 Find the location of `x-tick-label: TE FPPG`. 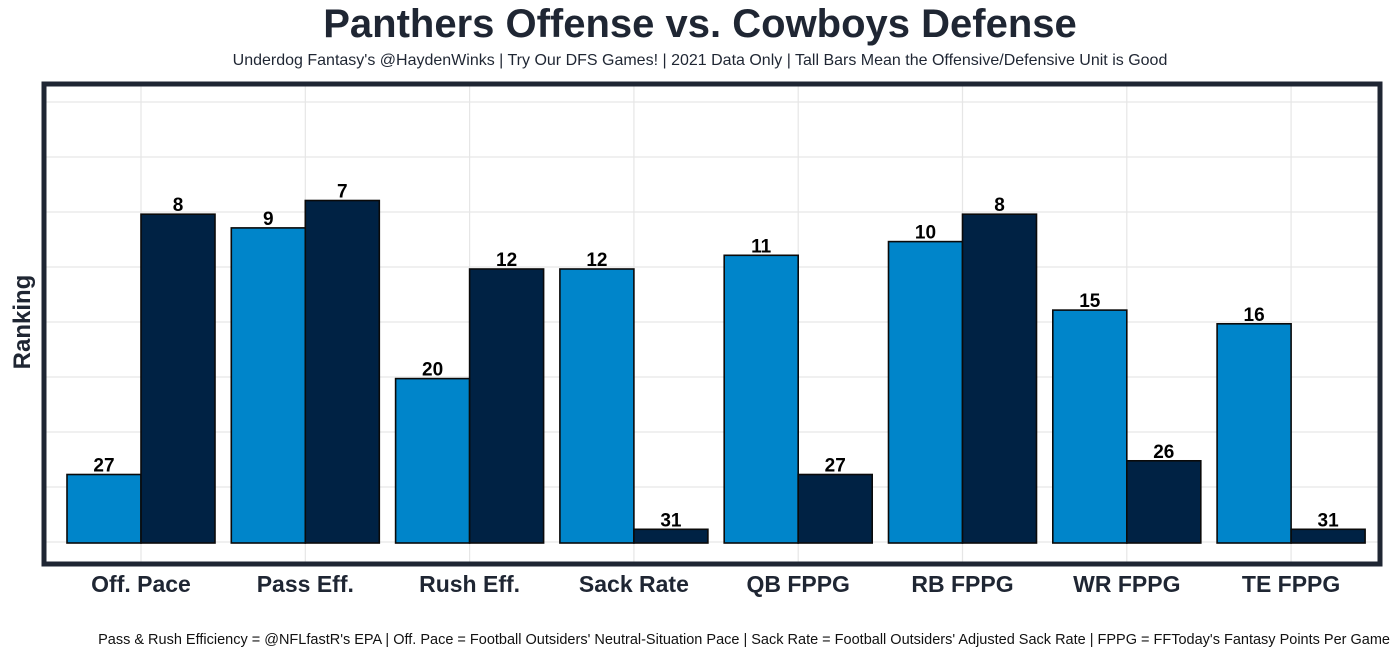

x-tick-label: TE FPPG is located at coordinates (1291, 584).